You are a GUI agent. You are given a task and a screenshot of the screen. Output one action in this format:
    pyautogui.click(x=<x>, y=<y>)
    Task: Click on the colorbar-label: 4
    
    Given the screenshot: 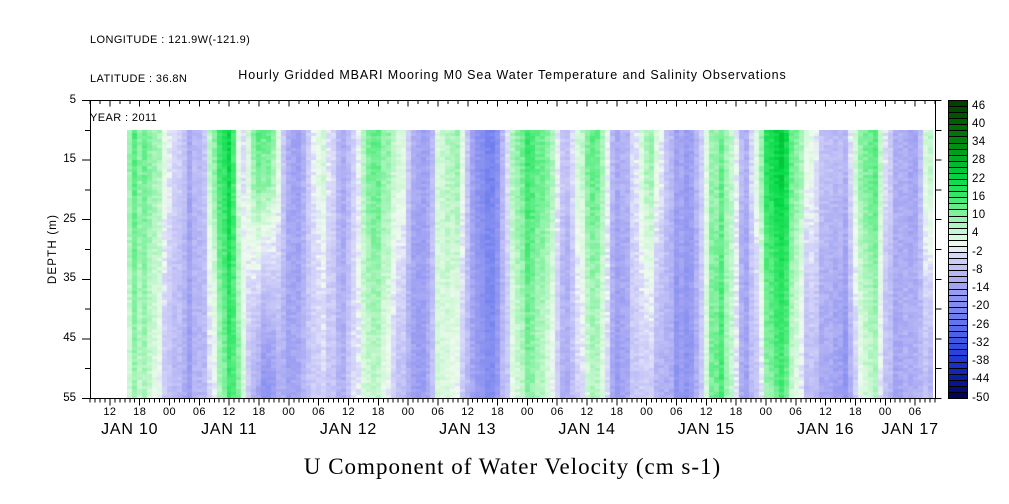 What is the action you would take?
    pyautogui.click(x=975, y=233)
    